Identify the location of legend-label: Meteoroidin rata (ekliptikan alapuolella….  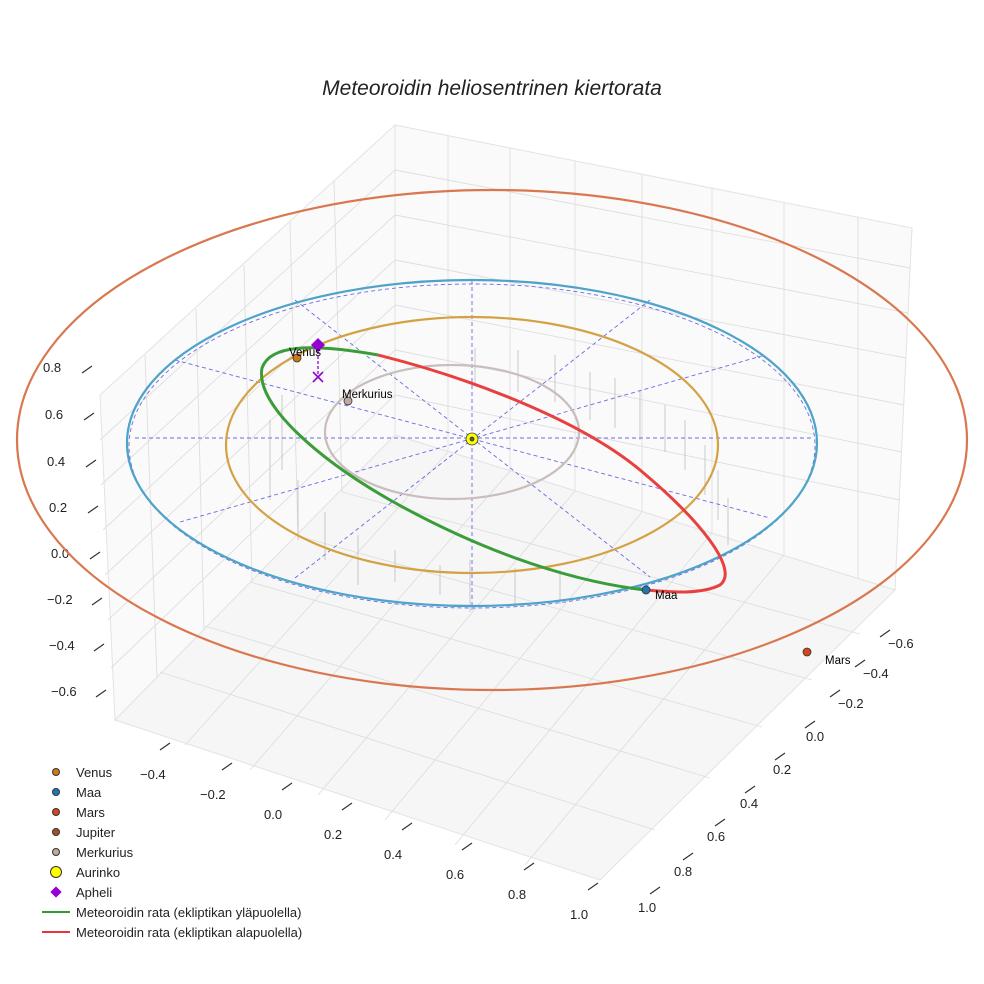
(189, 932).